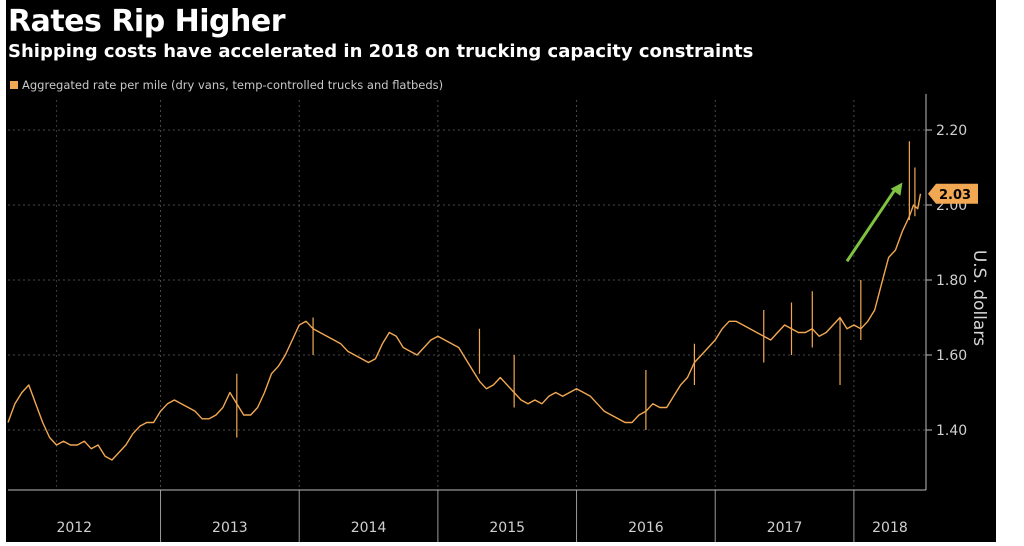 The height and width of the screenshot is (546, 1024). I want to click on y-tick-labels: 1.401.601.802.002.20, so click(951, 281).